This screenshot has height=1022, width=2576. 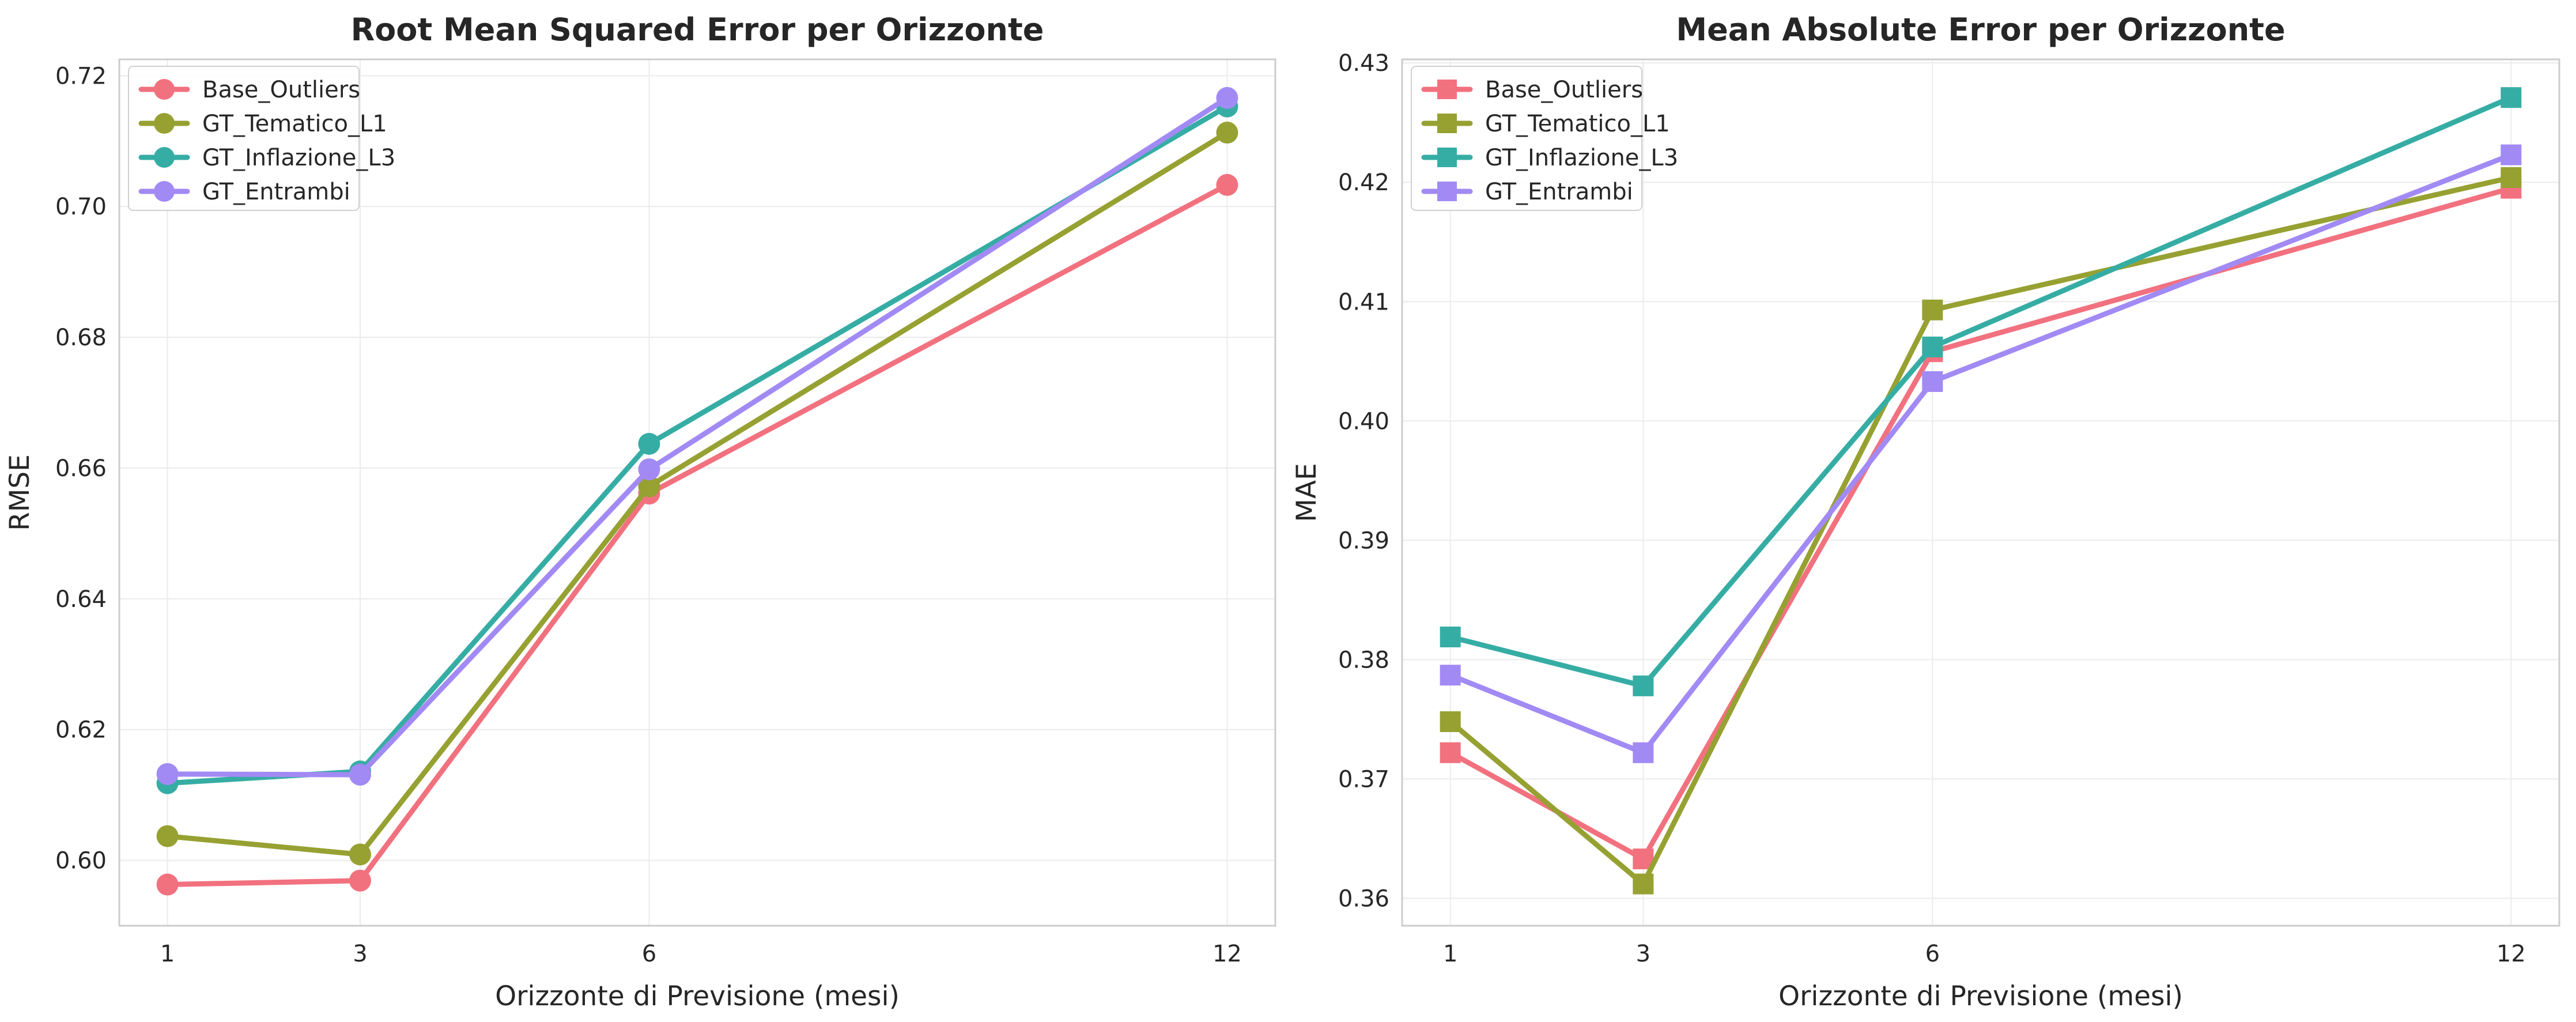 What do you see at coordinates (1363, 422) in the screenshot?
I see `y-tick-label: 0.40` at bounding box center [1363, 422].